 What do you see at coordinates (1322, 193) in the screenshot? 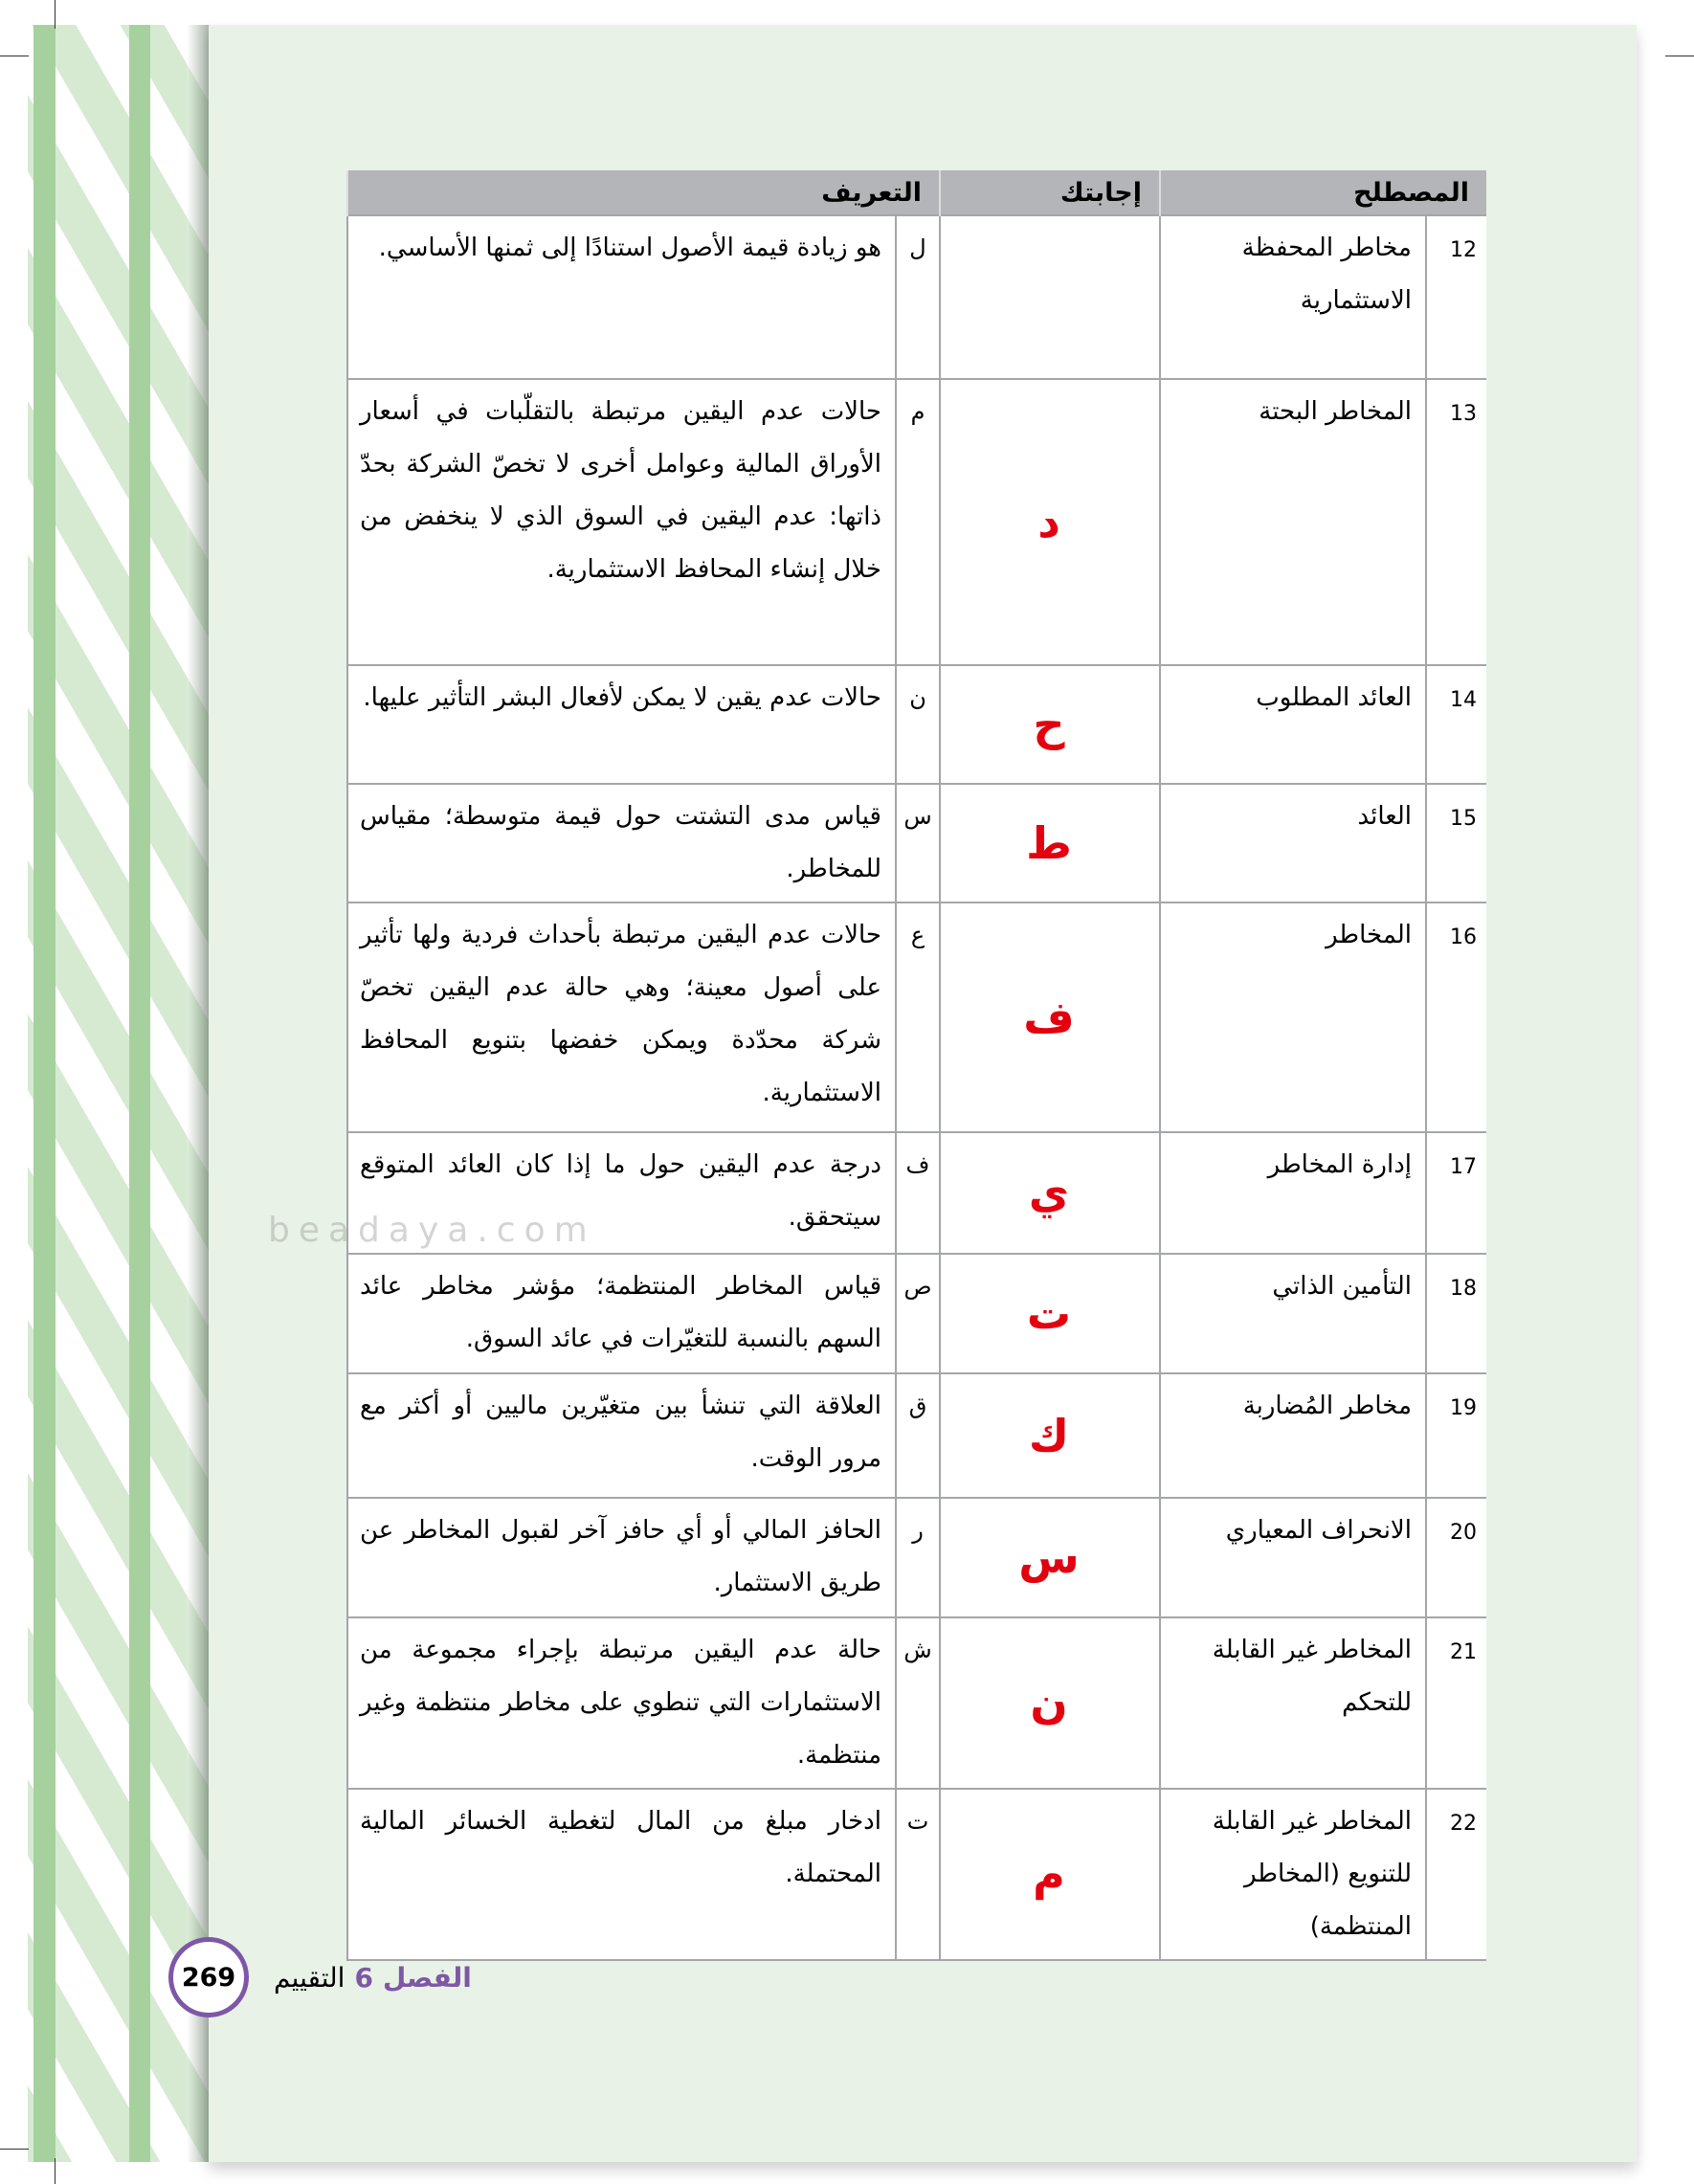
I see `header-term: المصطلح` at bounding box center [1322, 193].